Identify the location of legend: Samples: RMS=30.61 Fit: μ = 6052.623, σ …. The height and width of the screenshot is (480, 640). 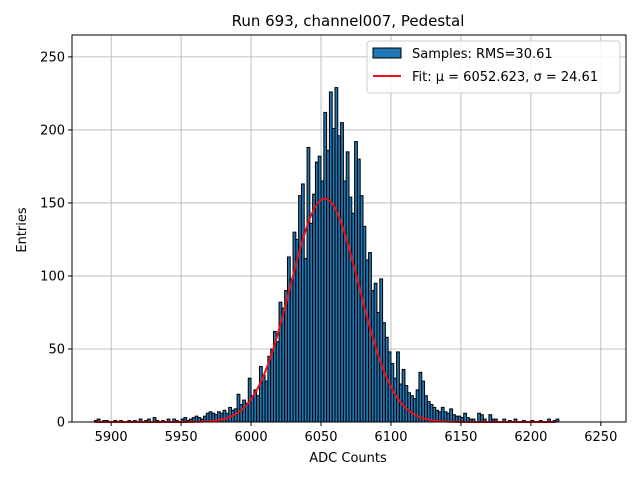
(493, 67).